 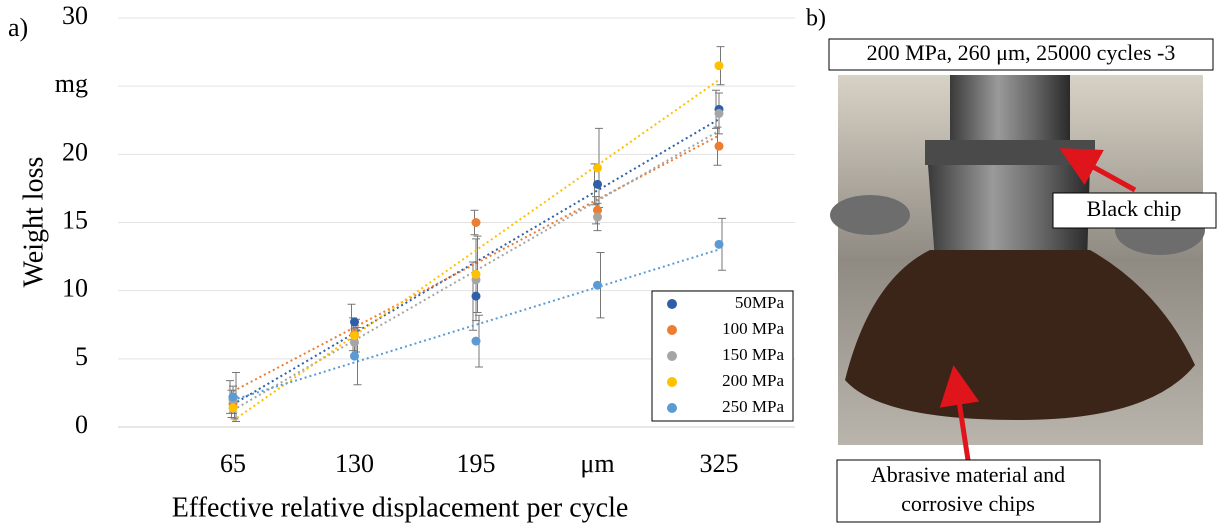 I want to click on y-tick-label: 15, so click(x=75, y=219).